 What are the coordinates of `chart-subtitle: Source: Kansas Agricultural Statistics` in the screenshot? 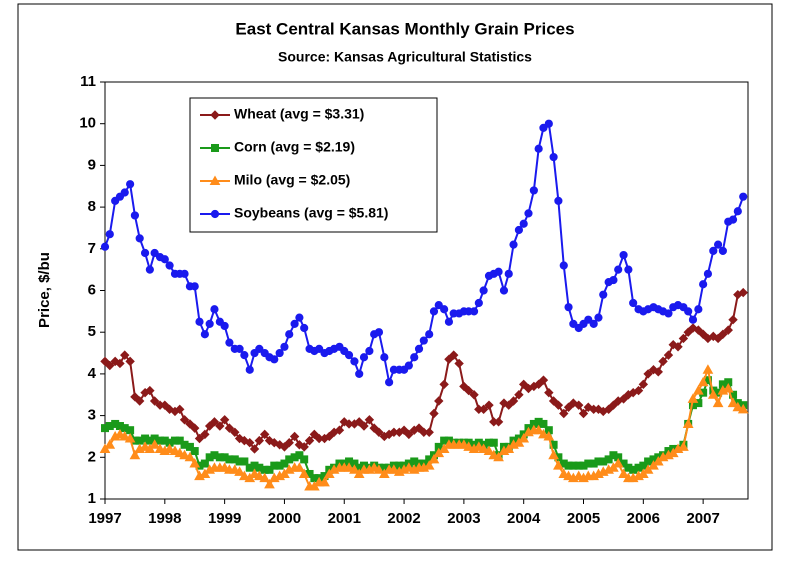 It's located at (405, 57).